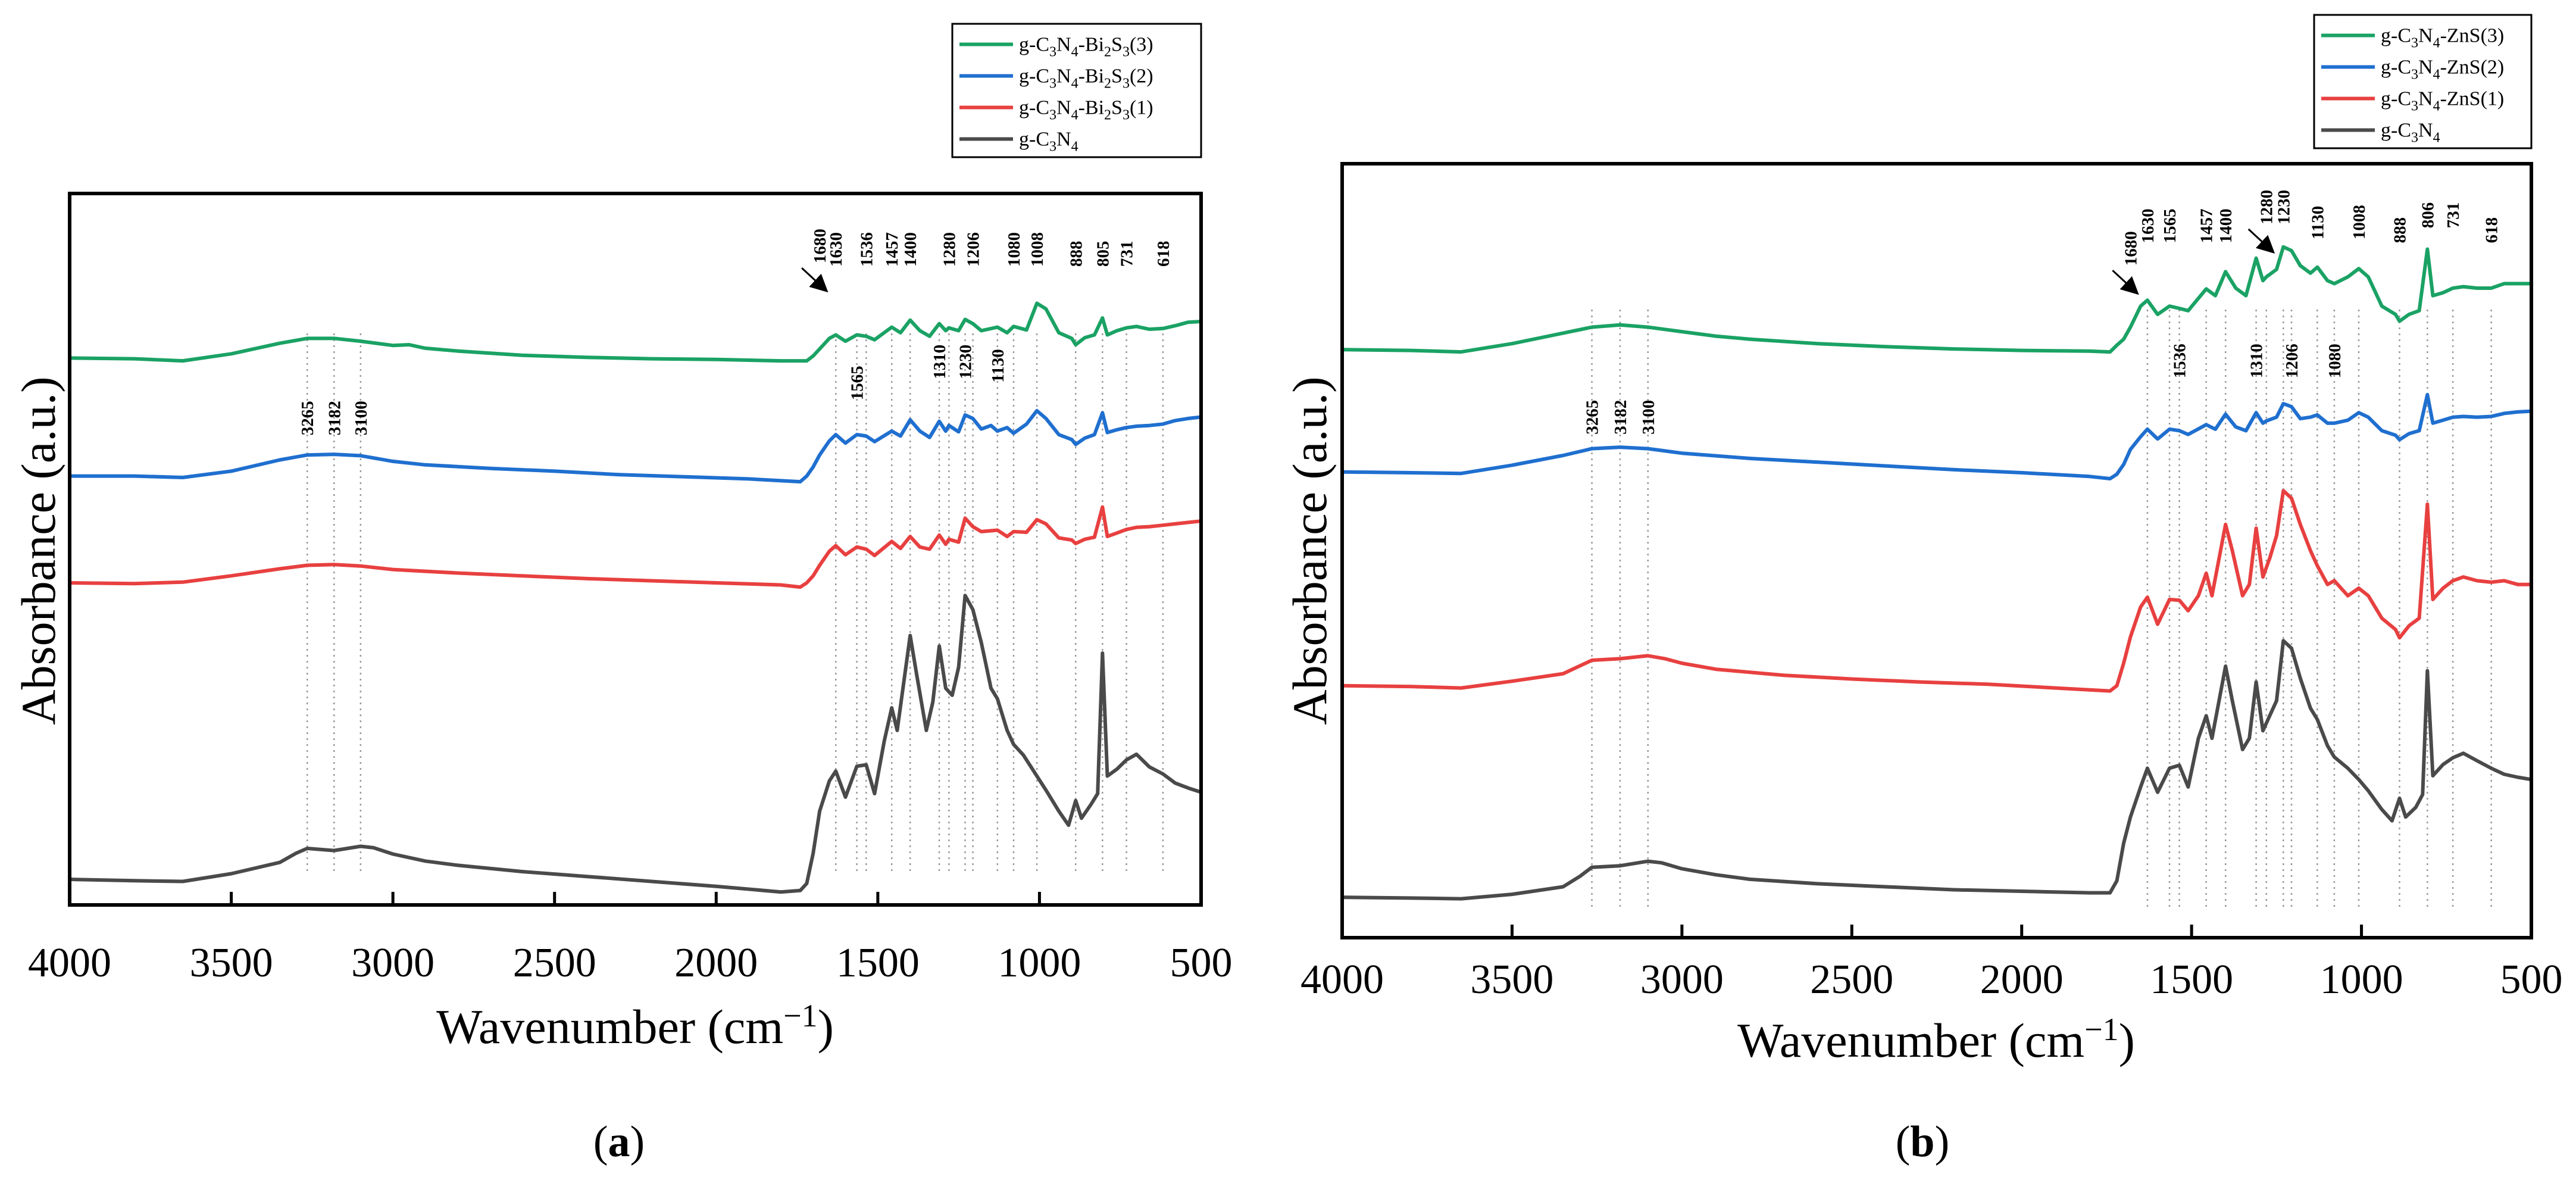  Describe the element at coordinates (38, 551) in the screenshot. I see `panel-a-y-axis-title: Absorbance (a.u.)` at that location.